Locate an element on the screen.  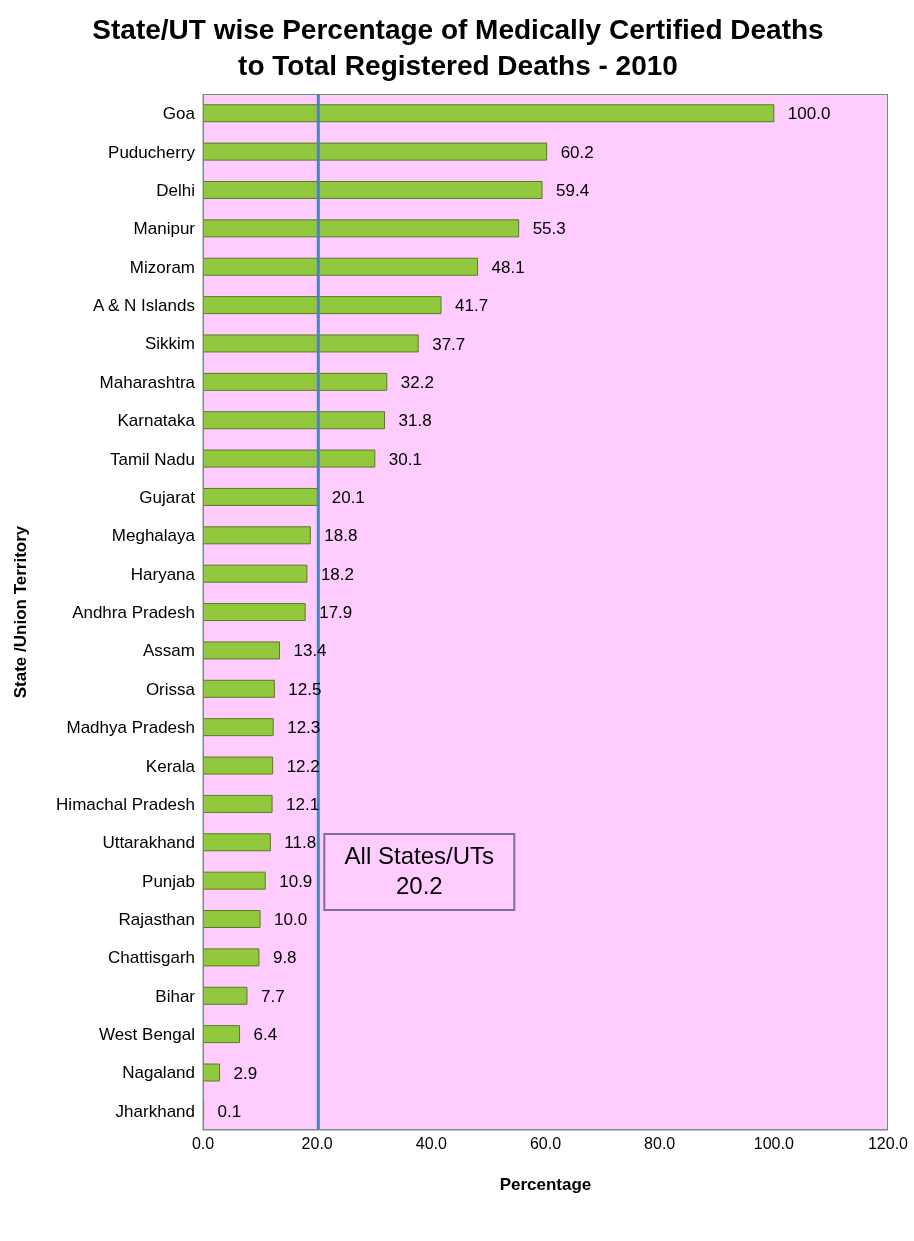
y-tick-label: Rajasthan is located at coordinates (156, 919).